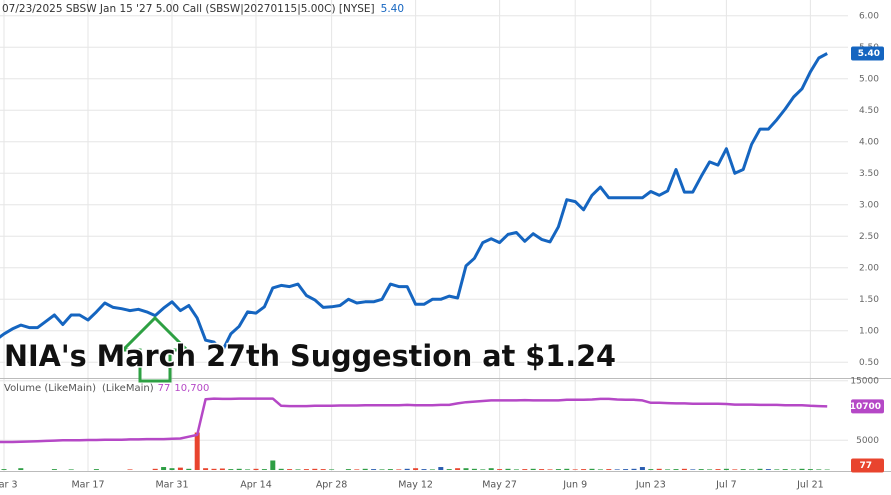 This screenshot has width=891, height=495. Describe the element at coordinates (726, 485) in the screenshot. I see `x-tick-label: Jul 7` at that location.